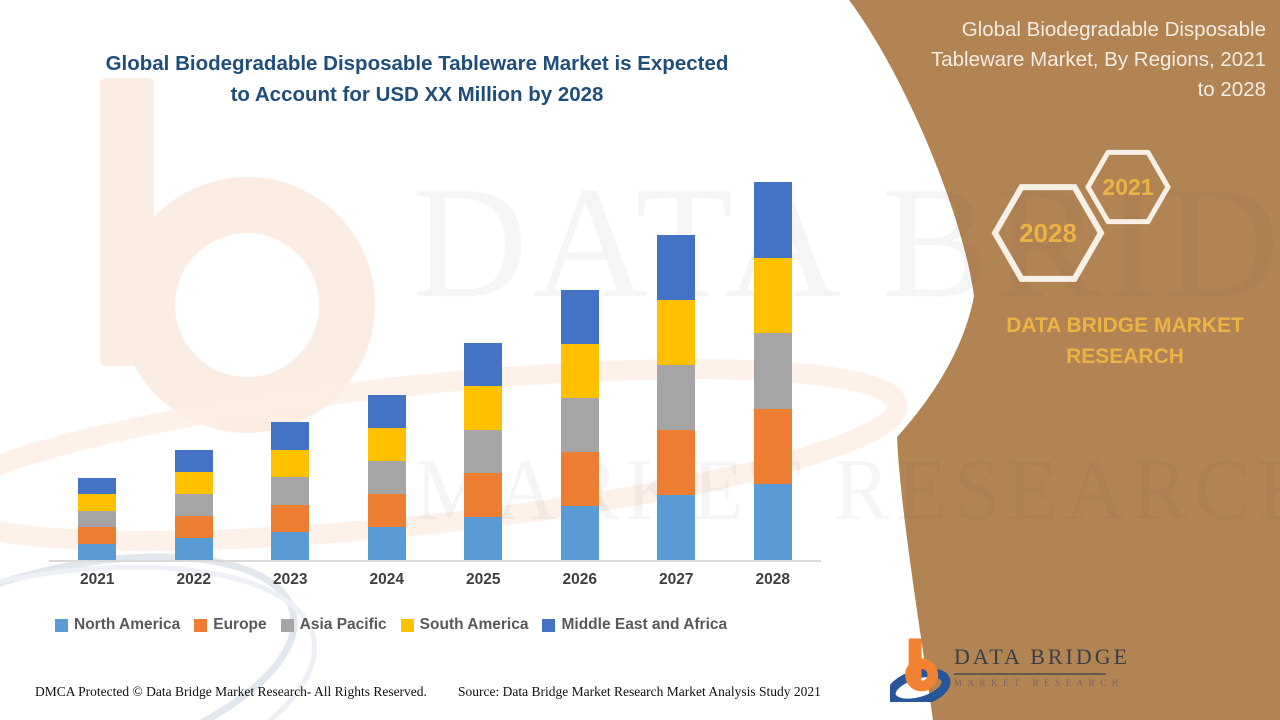 This screenshot has width=1280, height=720. I want to click on bar-segment-asia-pacific-2025, so click(483, 451).